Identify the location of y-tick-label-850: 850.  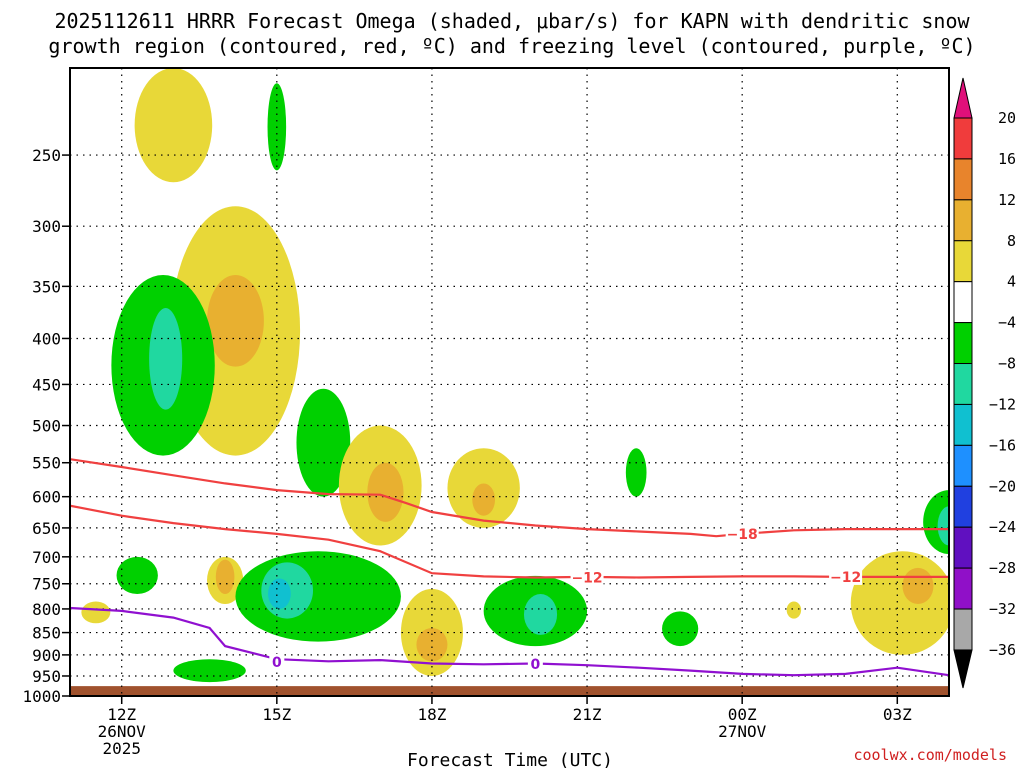
(46, 633).